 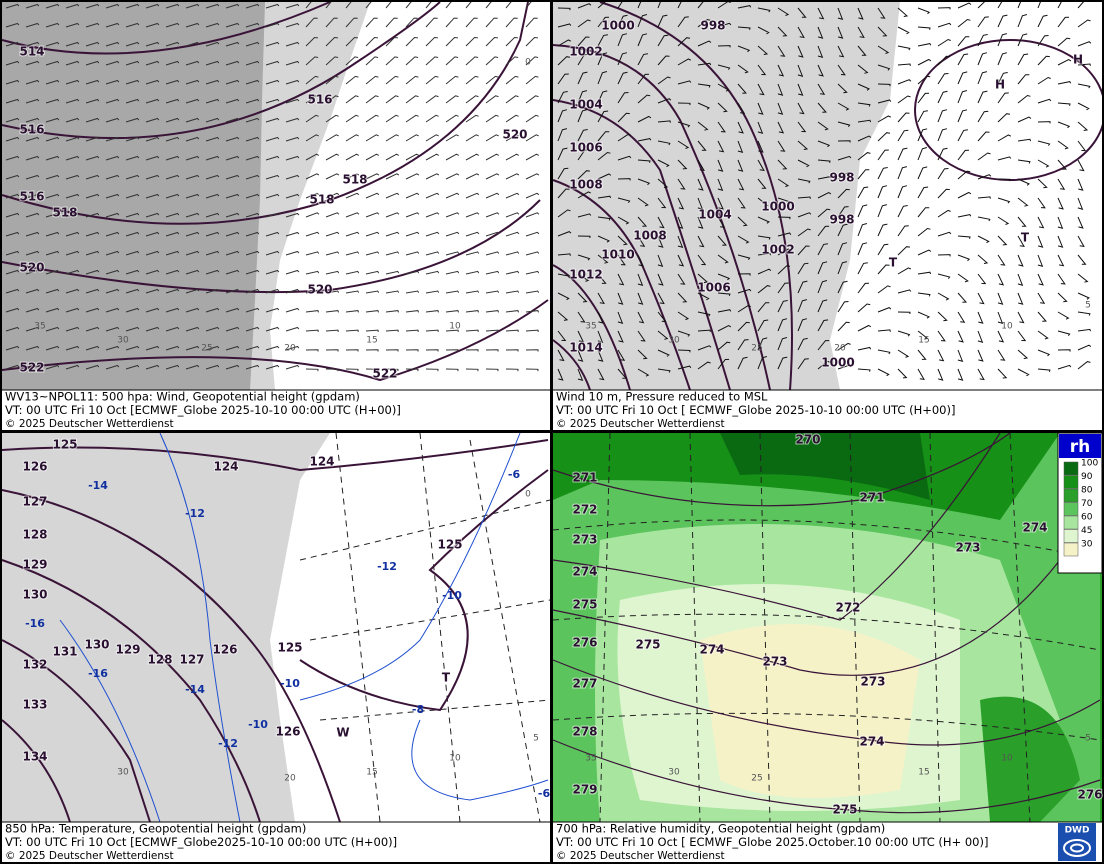 I want to click on temperature-label: -6, so click(x=514, y=474).